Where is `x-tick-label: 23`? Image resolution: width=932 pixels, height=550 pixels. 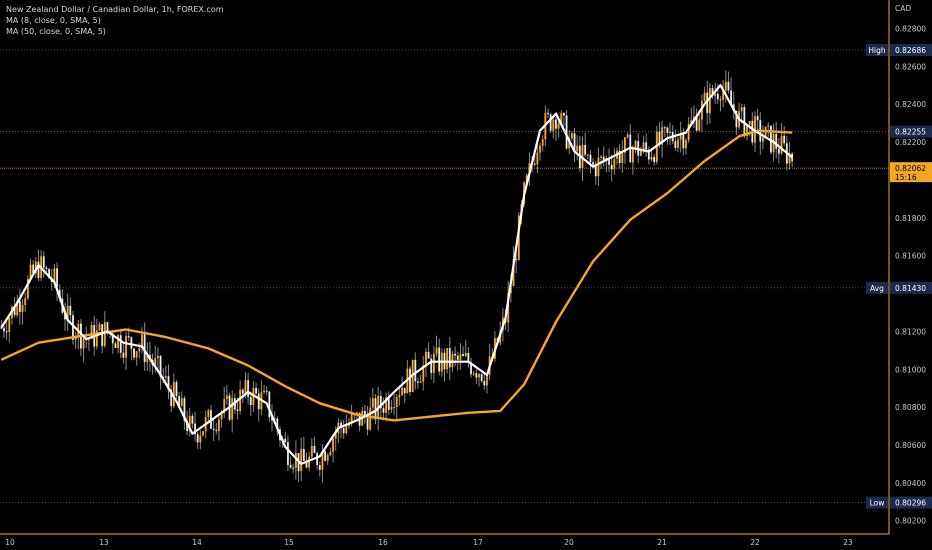
x-tick-label: 23 is located at coordinates (848, 542).